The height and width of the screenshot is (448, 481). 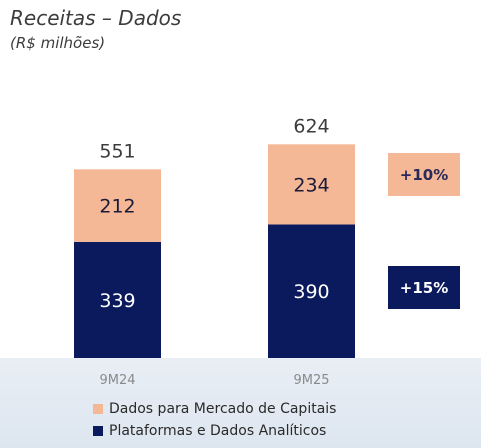 I want to click on chart-subtitle: (R$ milhões), so click(x=58, y=43).